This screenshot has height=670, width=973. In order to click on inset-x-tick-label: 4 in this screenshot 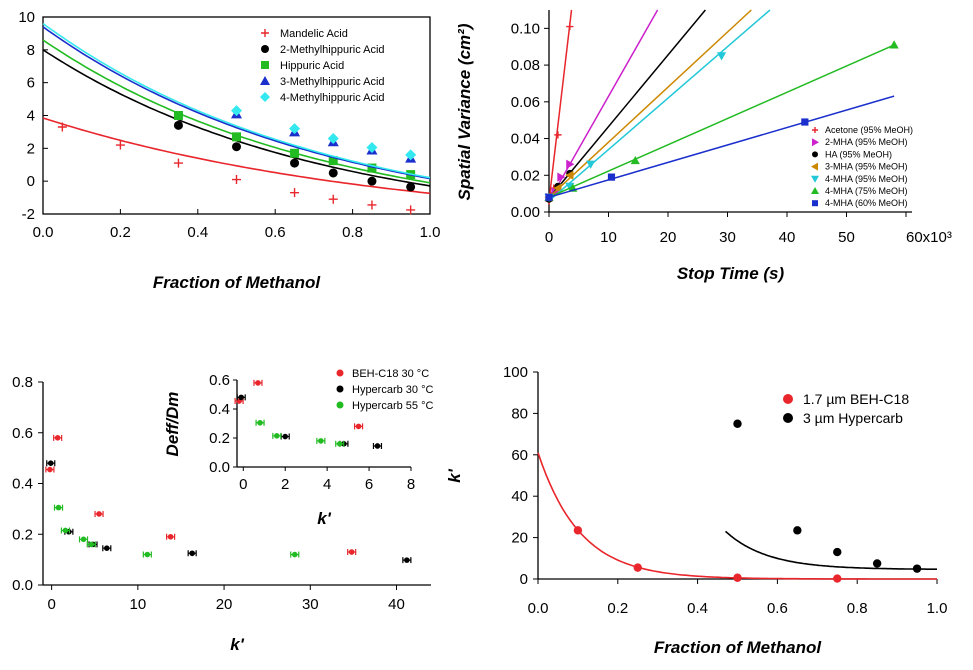, I will do `click(327, 484)`.